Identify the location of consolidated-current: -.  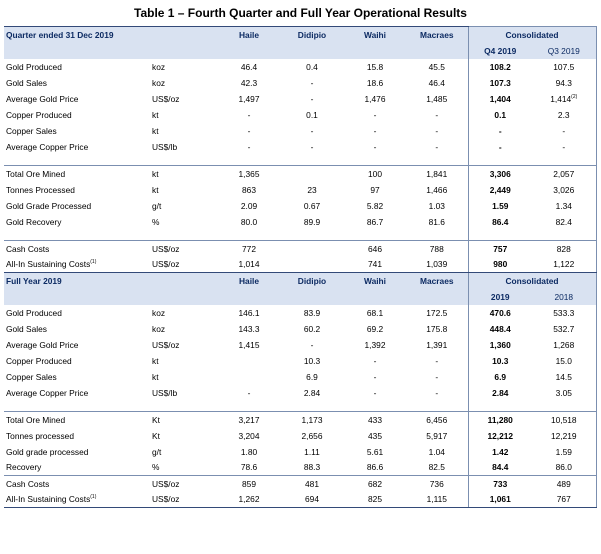
(499, 146).